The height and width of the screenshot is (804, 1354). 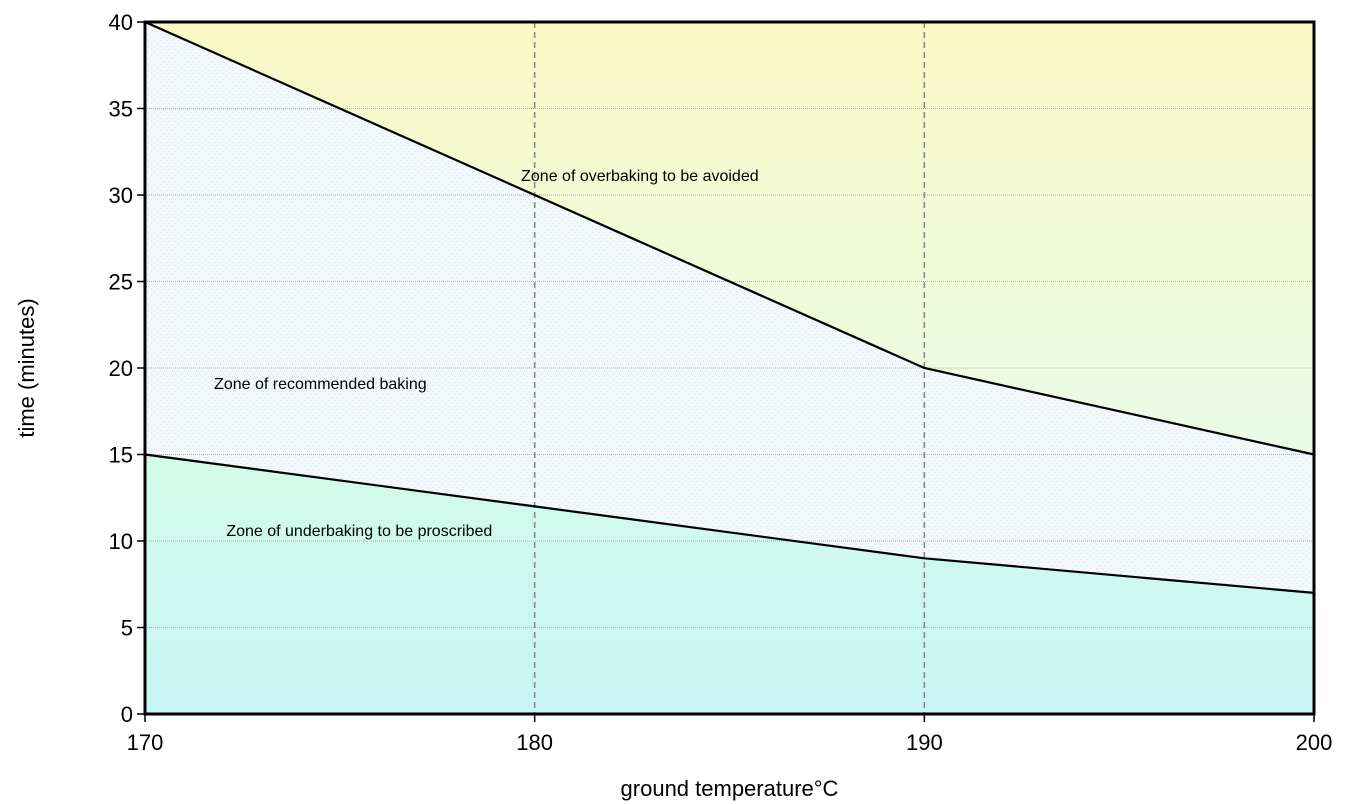 What do you see at coordinates (145, 742) in the screenshot?
I see `x-tick-label: 170` at bounding box center [145, 742].